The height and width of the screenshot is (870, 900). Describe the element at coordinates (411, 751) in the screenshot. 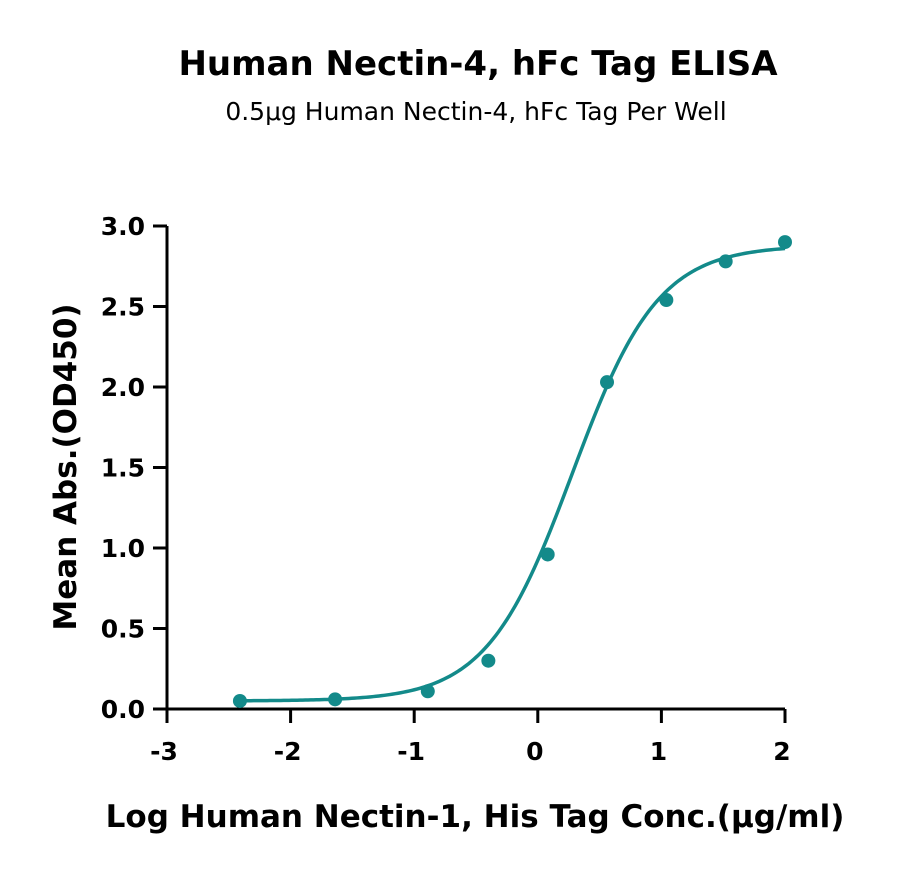

I see `x-tick-label: -1` at that location.